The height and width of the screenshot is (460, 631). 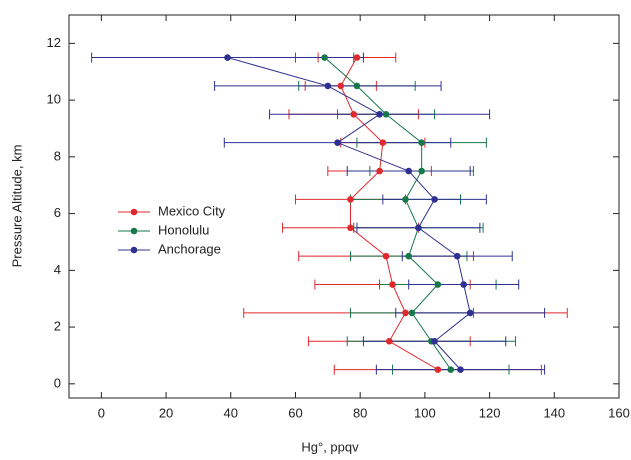 I want to click on y-tick-label: 0, so click(x=57, y=382).